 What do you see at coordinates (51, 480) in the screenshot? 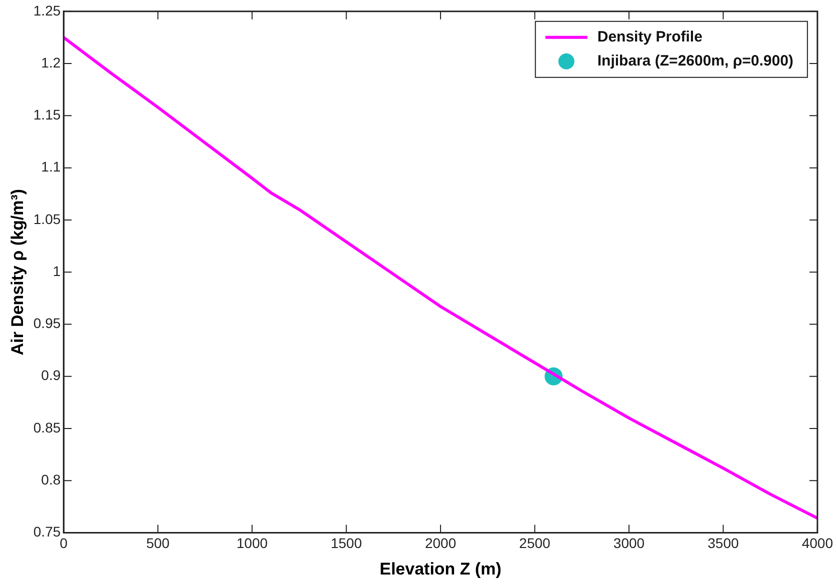
I see `y-tick-label: 0.8` at bounding box center [51, 480].